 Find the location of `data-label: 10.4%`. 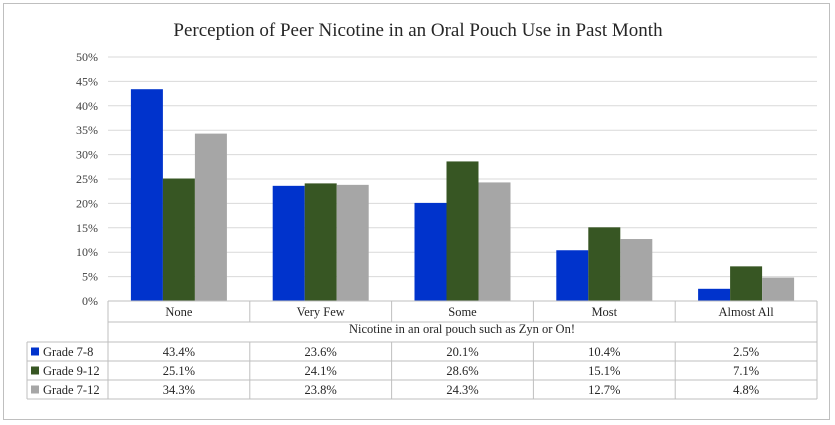

data-label: 10.4% is located at coordinates (604, 352).